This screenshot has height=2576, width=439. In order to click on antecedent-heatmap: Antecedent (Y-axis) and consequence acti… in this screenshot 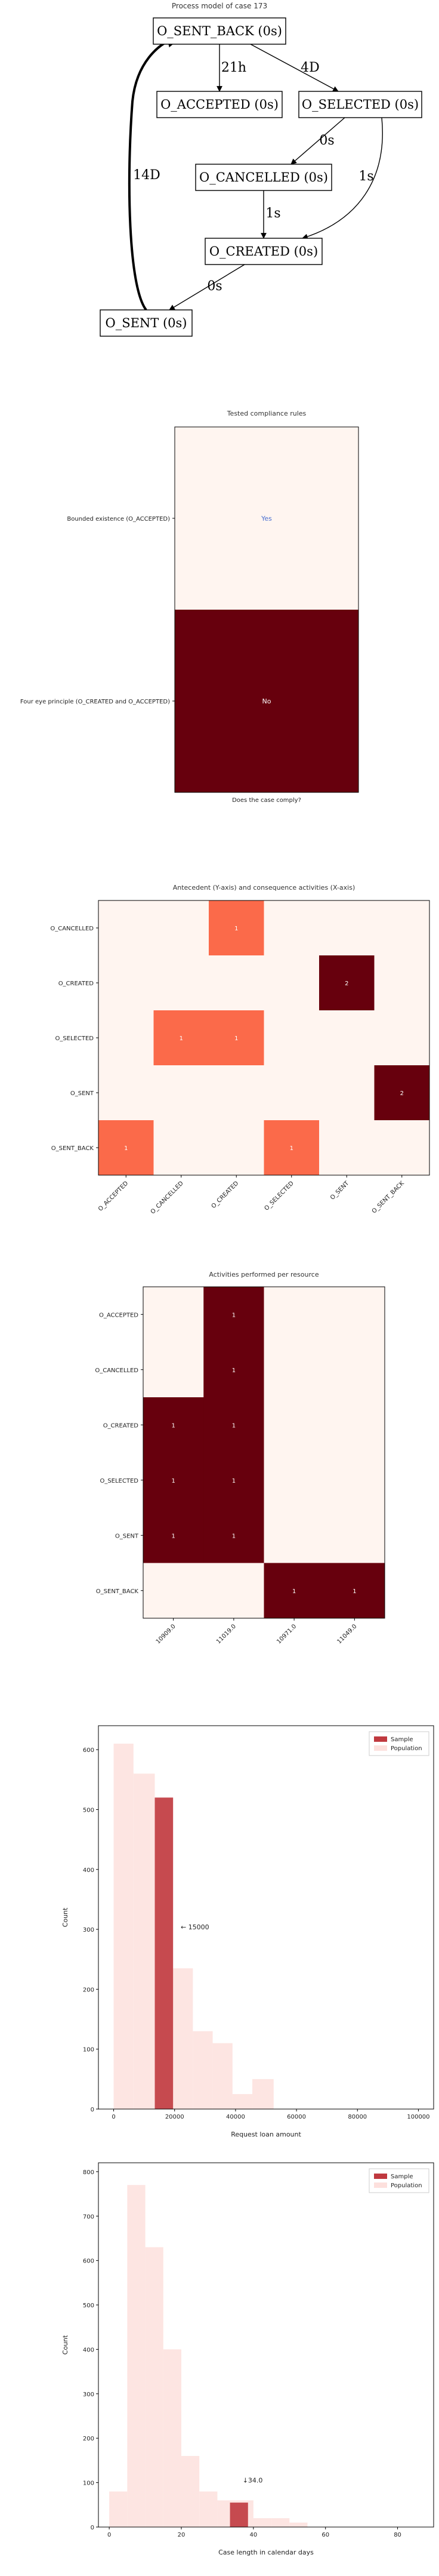, I will do `click(240, 1049)`.